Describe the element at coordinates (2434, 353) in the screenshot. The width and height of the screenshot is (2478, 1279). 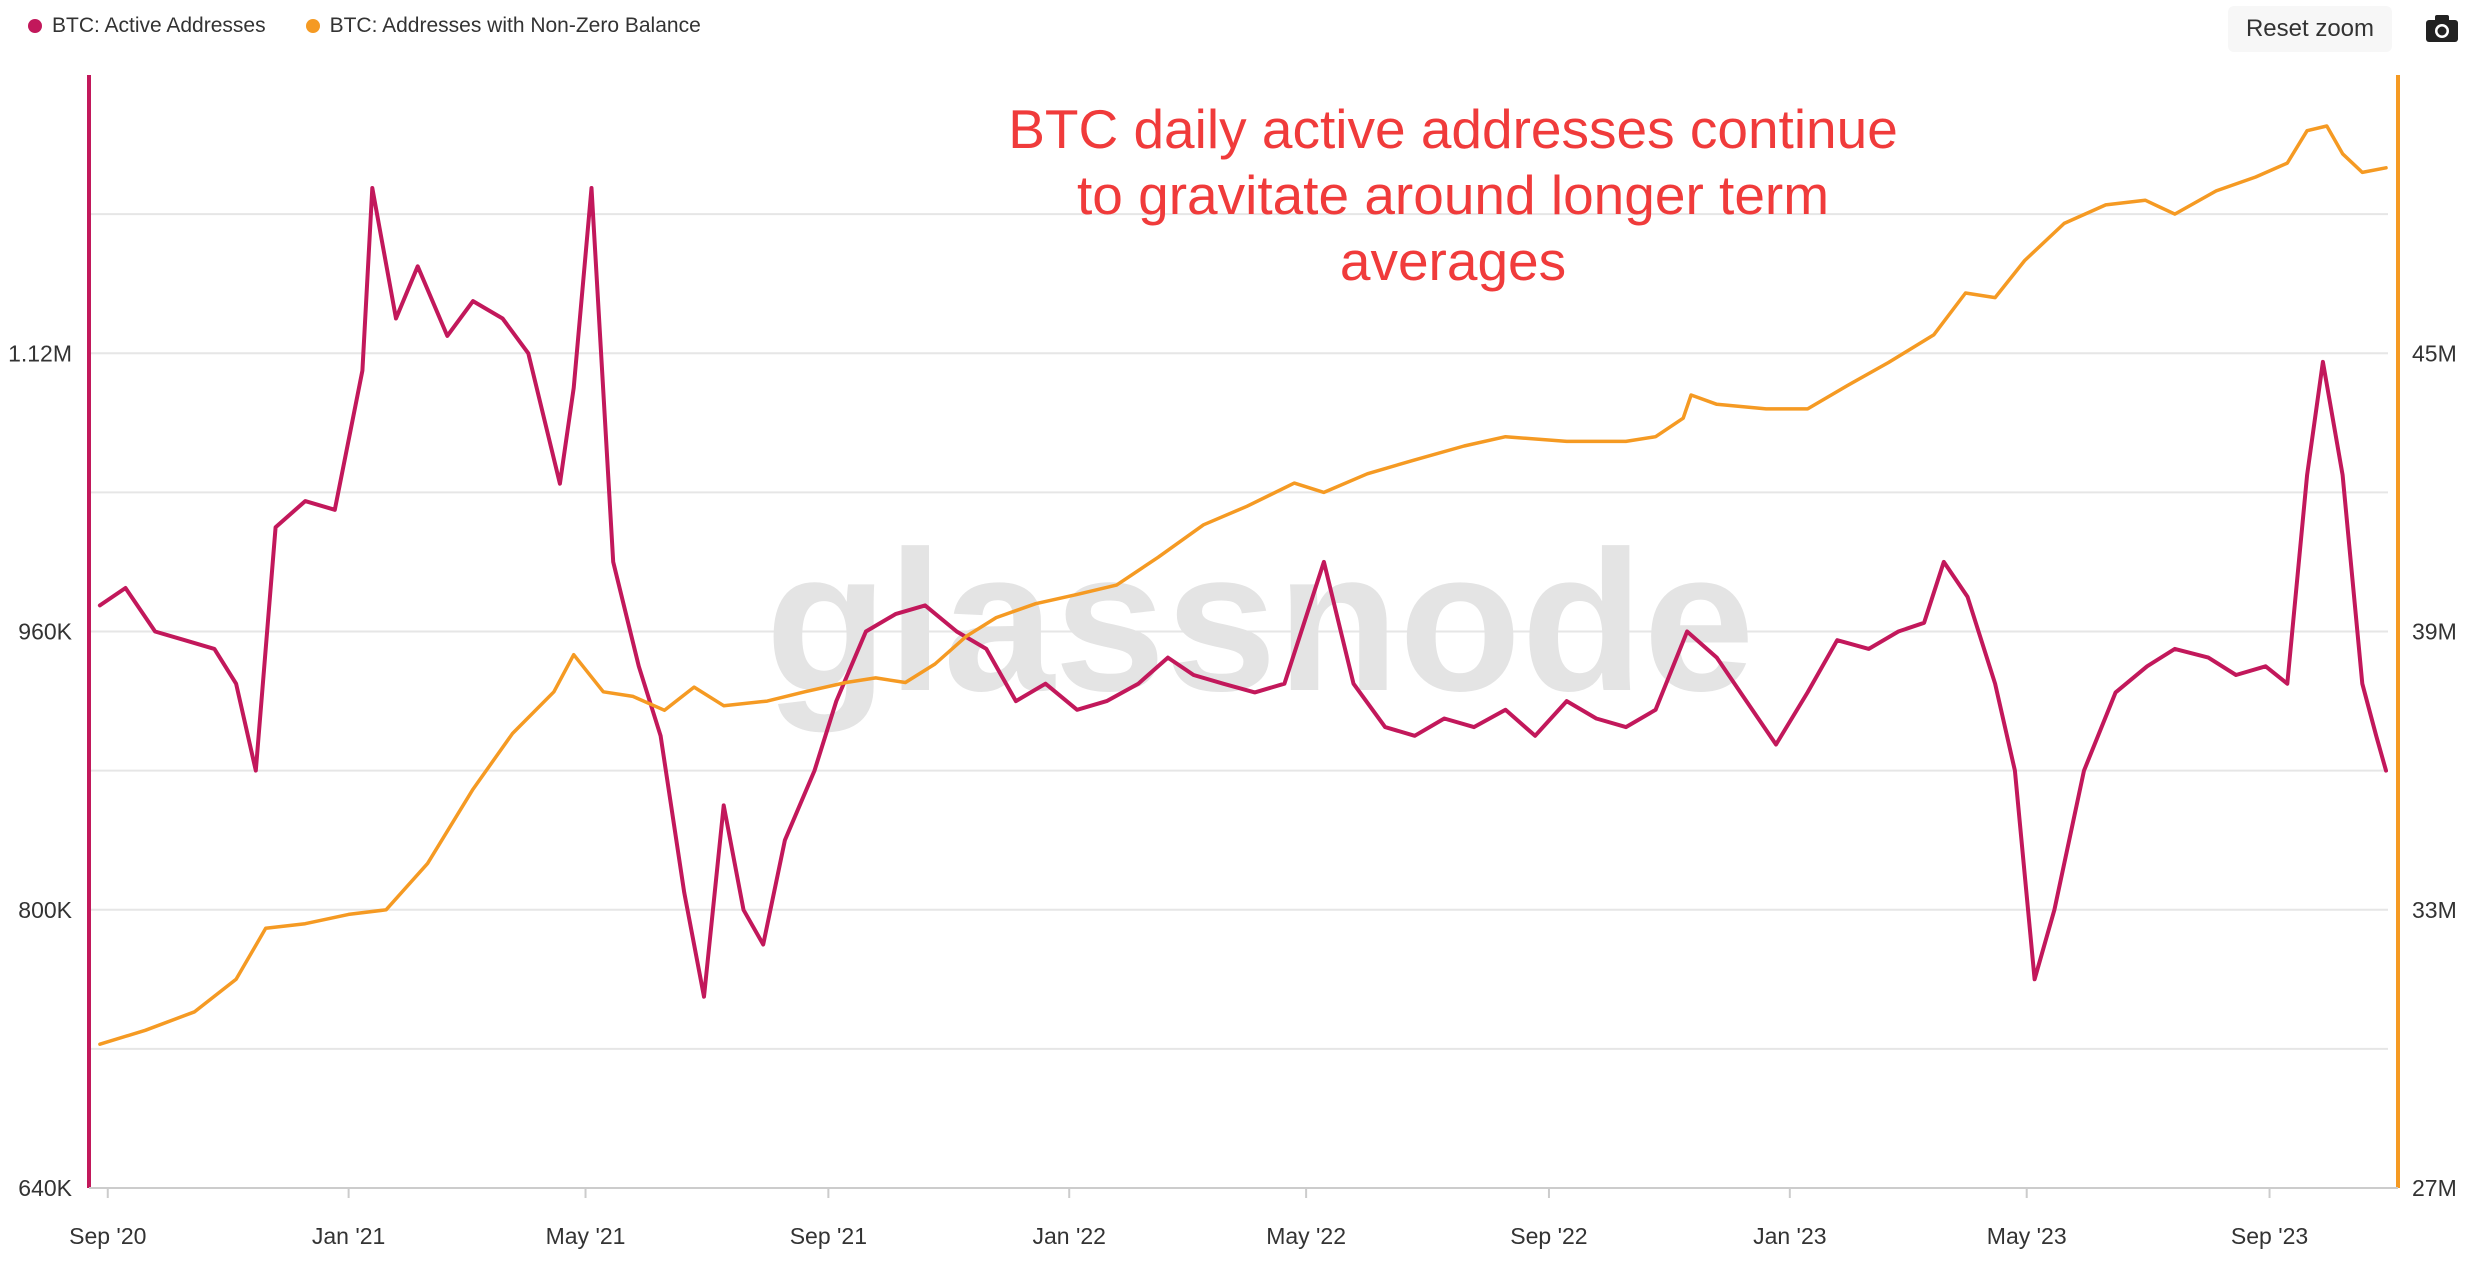
I see `y-right-tick-label: 45M` at that location.